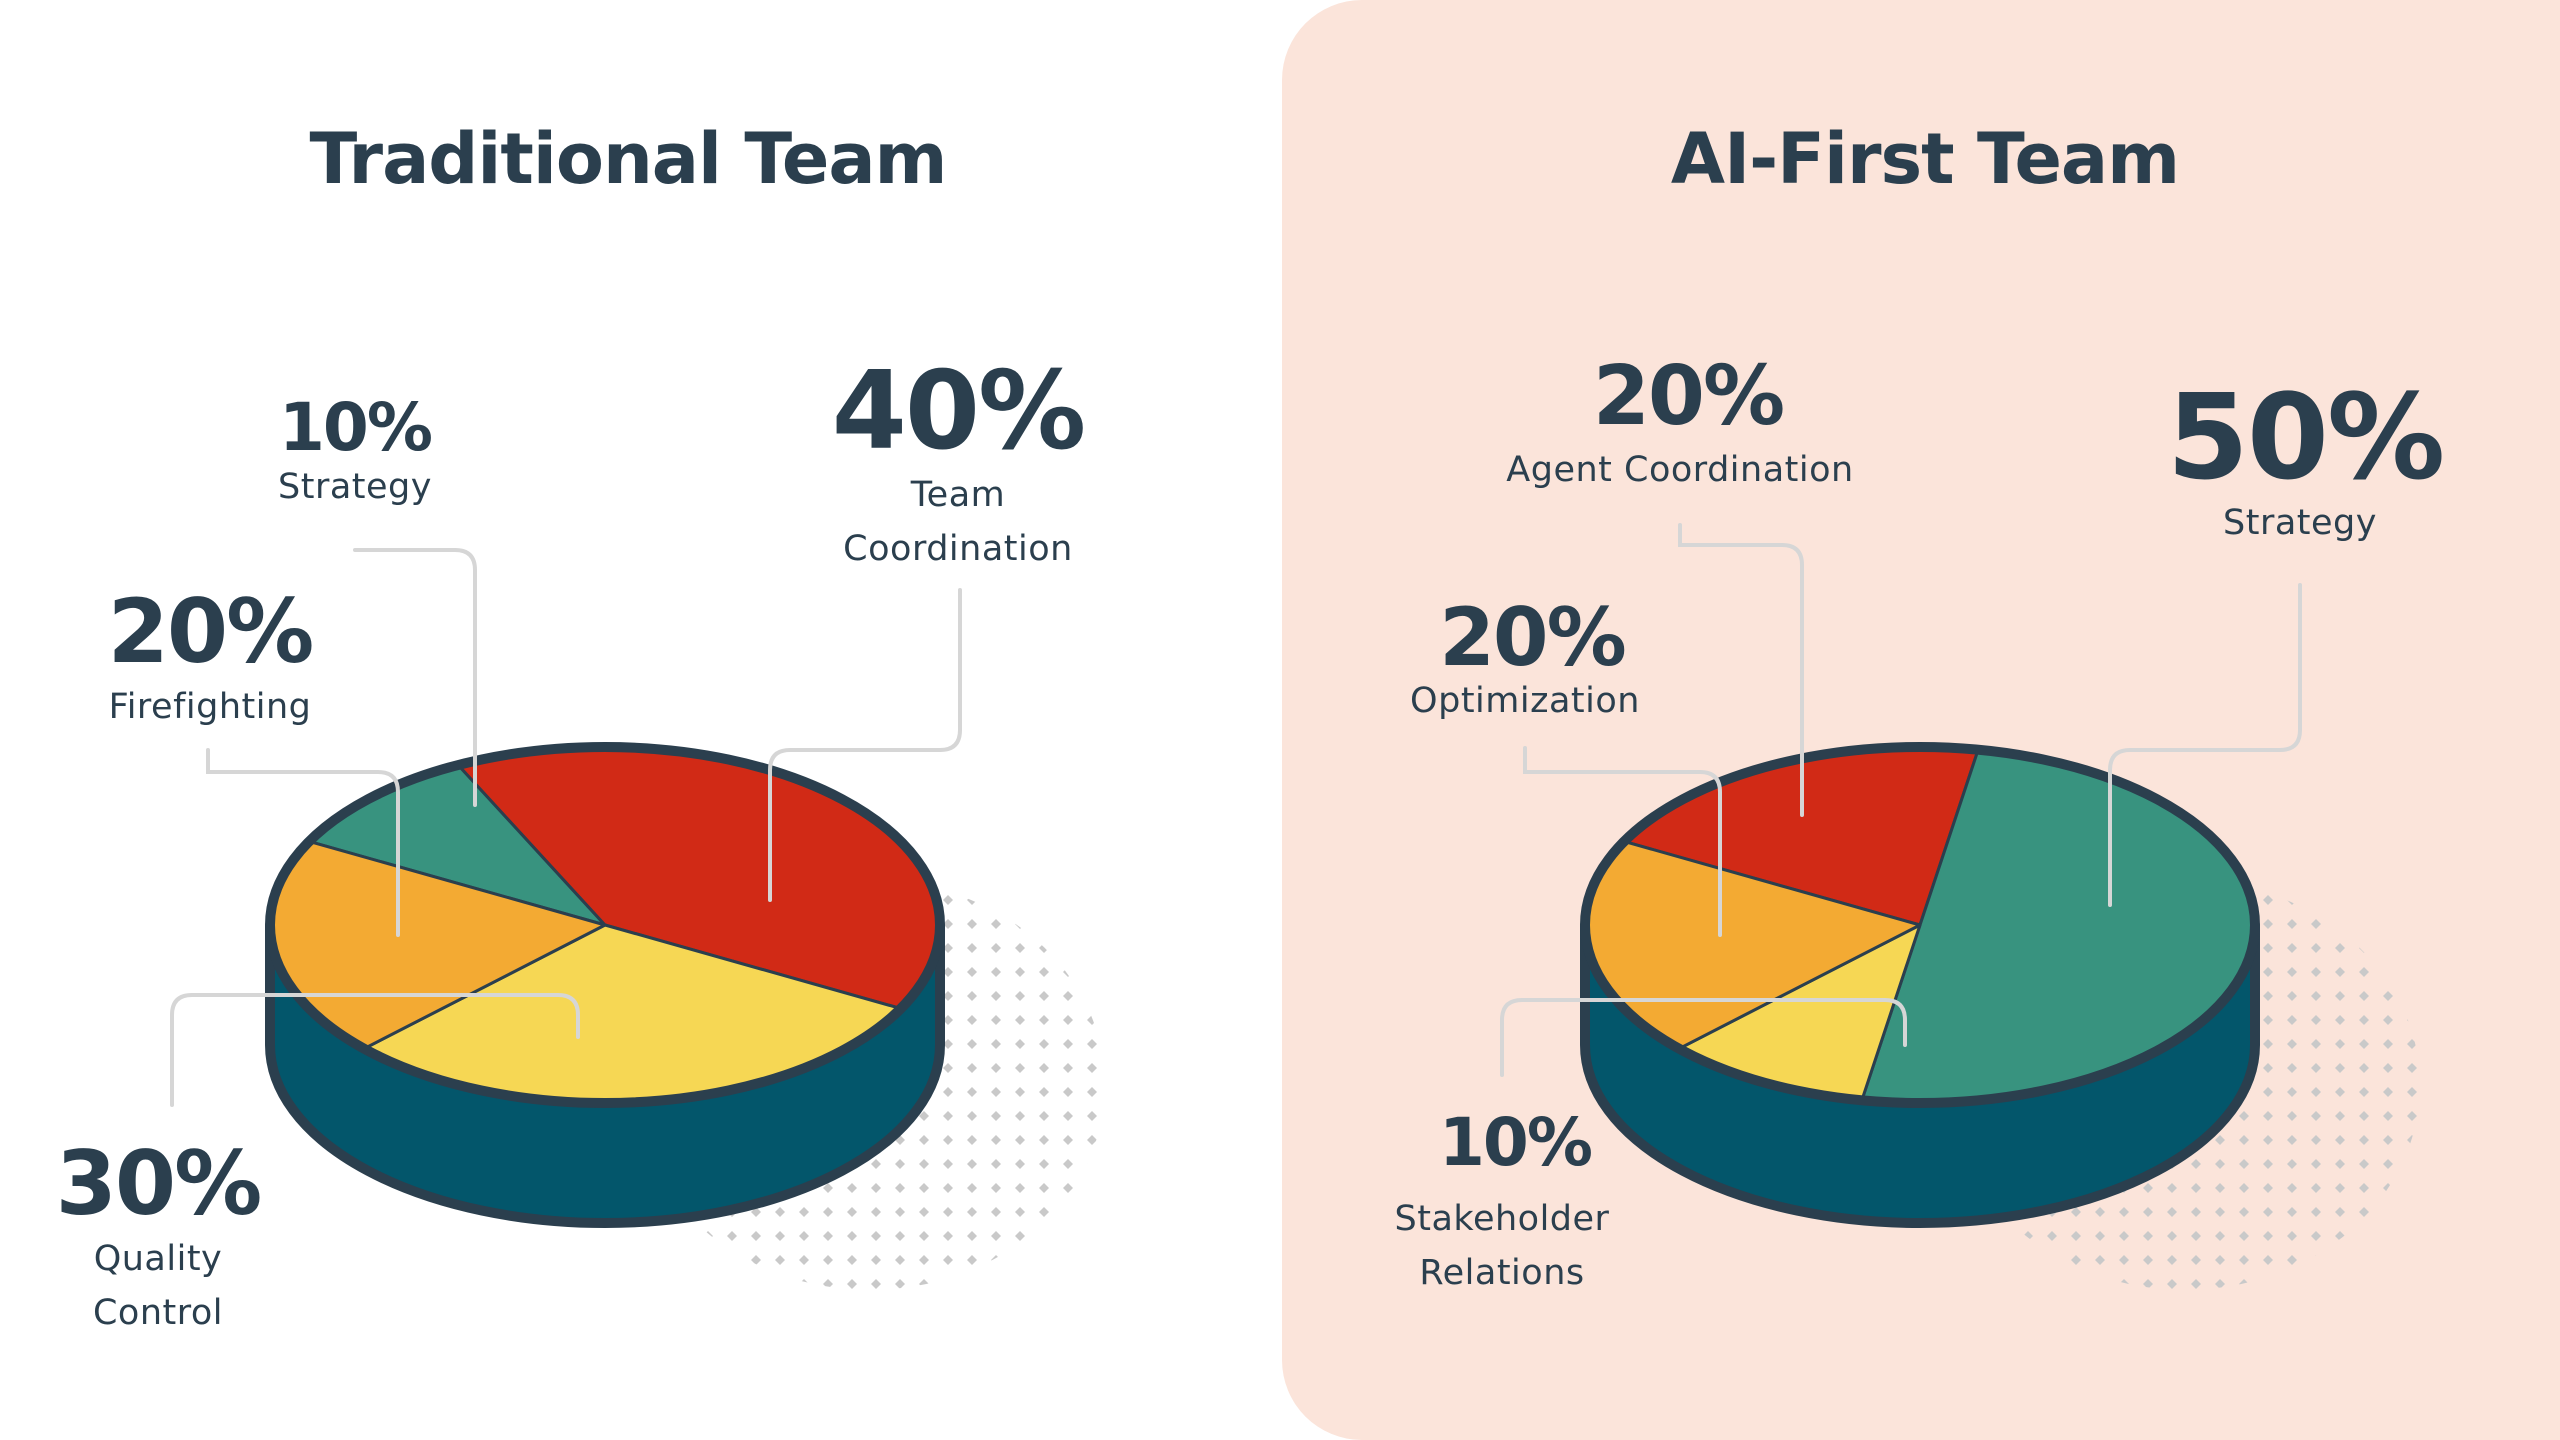  Describe the element at coordinates (1925, 159) in the screenshot. I see `chart-title-ai-first: AI-First Team` at that location.